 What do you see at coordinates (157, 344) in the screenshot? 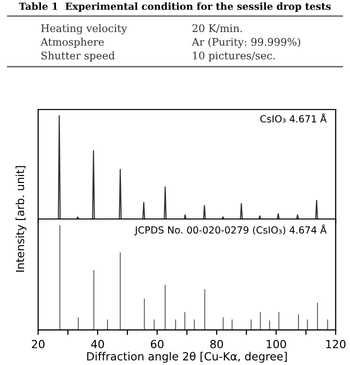
I see `x-tick-label: 60` at bounding box center [157, 344].